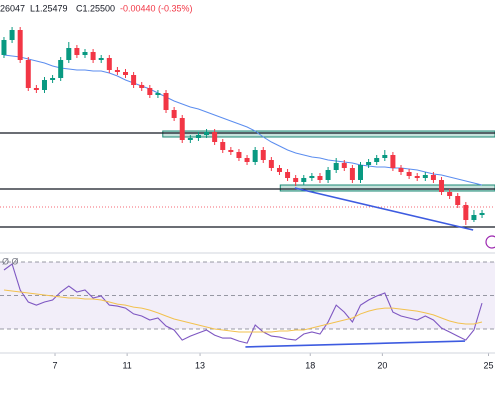 The image size is (495, 400). I want to click on header-low: L1.25479, so click(49, 8).